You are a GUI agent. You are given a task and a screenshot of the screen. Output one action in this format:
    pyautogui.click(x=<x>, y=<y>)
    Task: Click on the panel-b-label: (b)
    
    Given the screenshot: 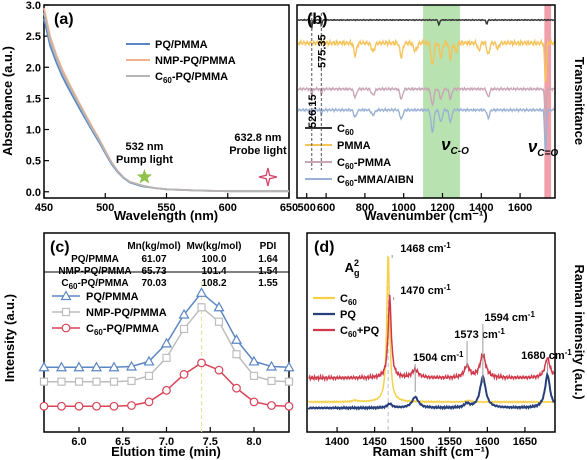 What is the action you would take?
    pyautogui.click(x=317, y=19)
    